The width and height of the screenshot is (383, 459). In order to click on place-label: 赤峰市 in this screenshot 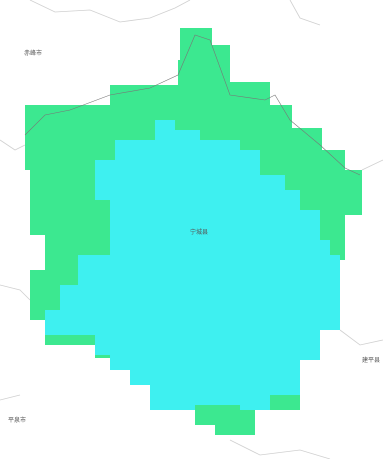, I will do `click(33, 53)`.